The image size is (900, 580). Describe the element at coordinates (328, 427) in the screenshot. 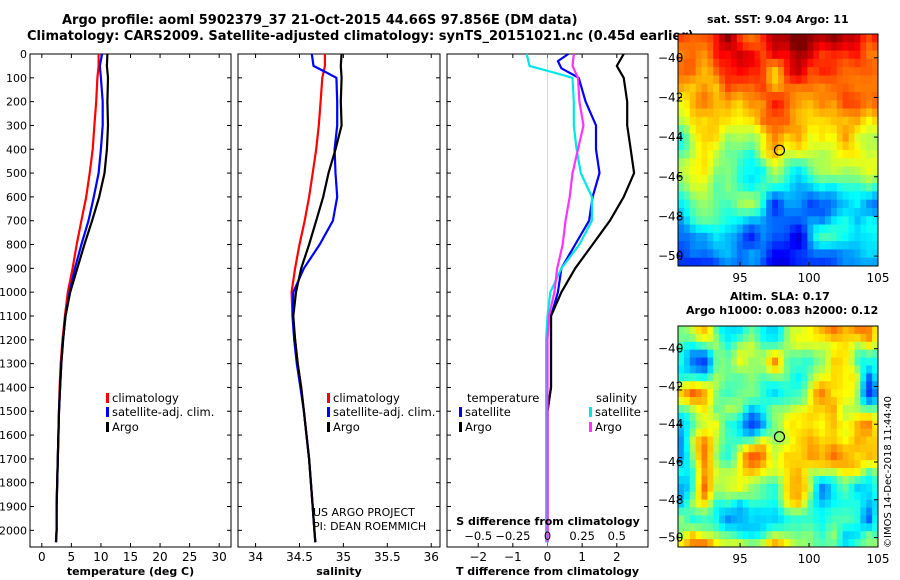

I see `legend-argo-swatch` at that location.